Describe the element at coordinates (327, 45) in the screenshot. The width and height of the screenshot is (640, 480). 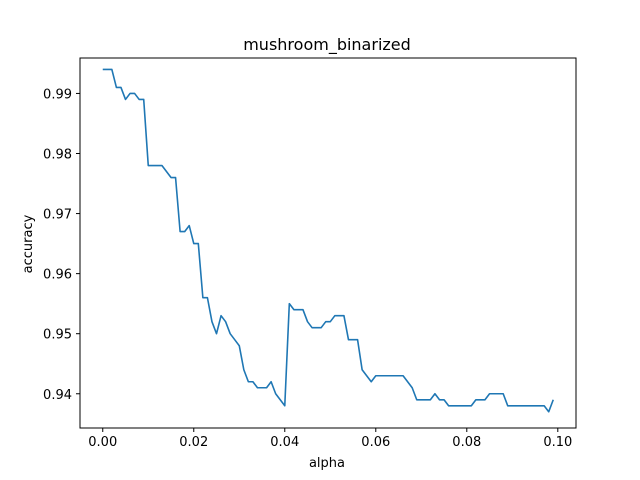
I see `chart-title: mushroom_binarized` at that location.